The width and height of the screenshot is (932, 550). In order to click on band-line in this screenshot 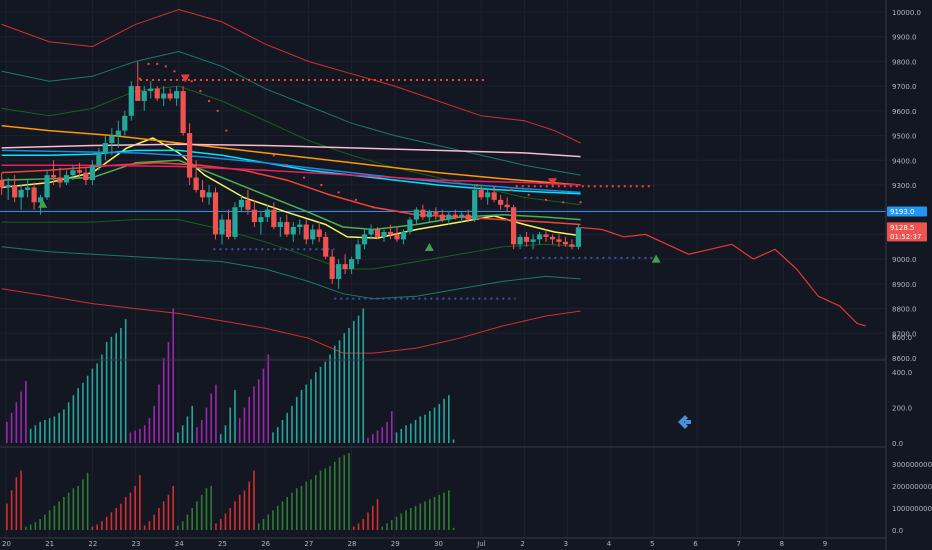, I will do `click(291, 273)`.